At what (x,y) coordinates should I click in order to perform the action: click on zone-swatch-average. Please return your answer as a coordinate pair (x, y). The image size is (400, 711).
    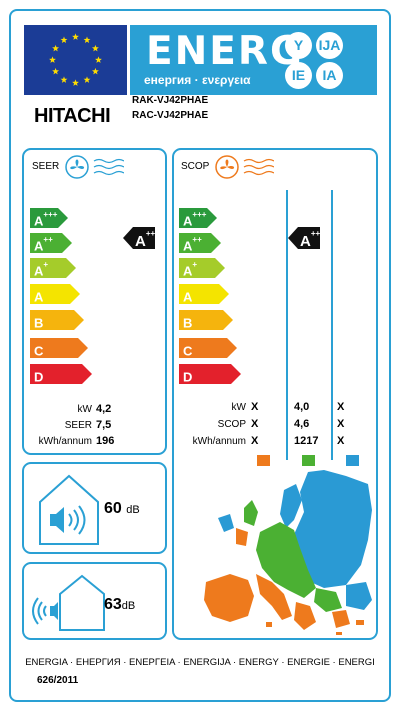
    Looking at the image, I should click on (308, 460).